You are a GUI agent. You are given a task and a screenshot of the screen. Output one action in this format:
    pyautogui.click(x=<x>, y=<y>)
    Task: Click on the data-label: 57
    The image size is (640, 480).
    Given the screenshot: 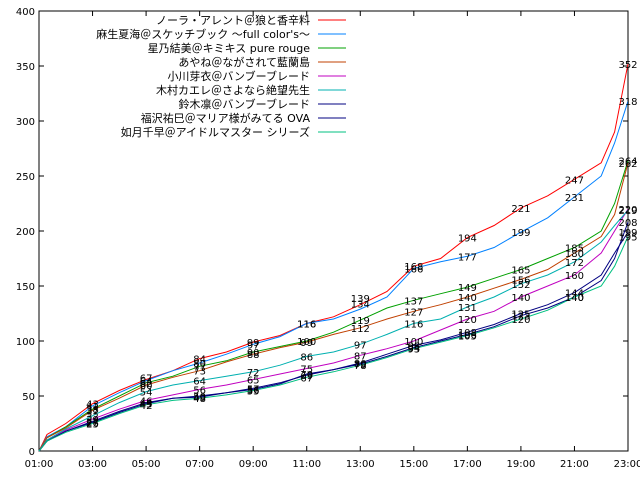 What is the action you would take?
    pyautogui.click(x=253, y=389)
    